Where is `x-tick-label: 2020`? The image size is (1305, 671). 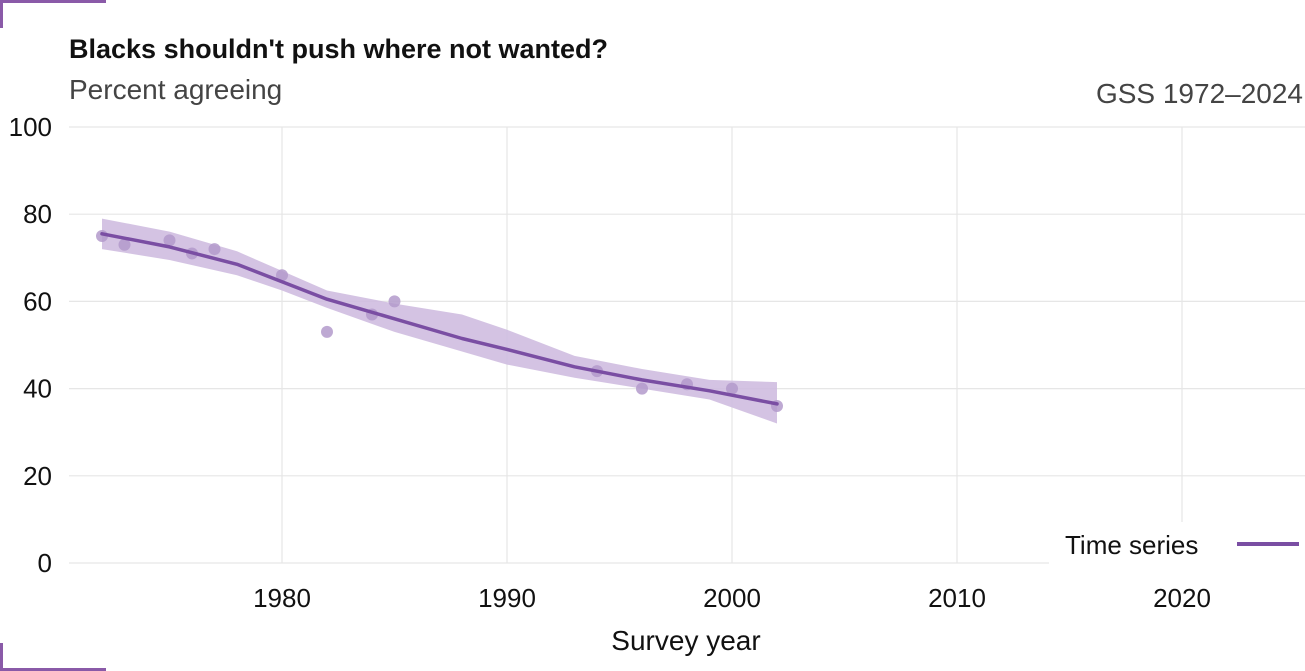 x-tick-label: 2020 is located at coordinates (1182, 598).